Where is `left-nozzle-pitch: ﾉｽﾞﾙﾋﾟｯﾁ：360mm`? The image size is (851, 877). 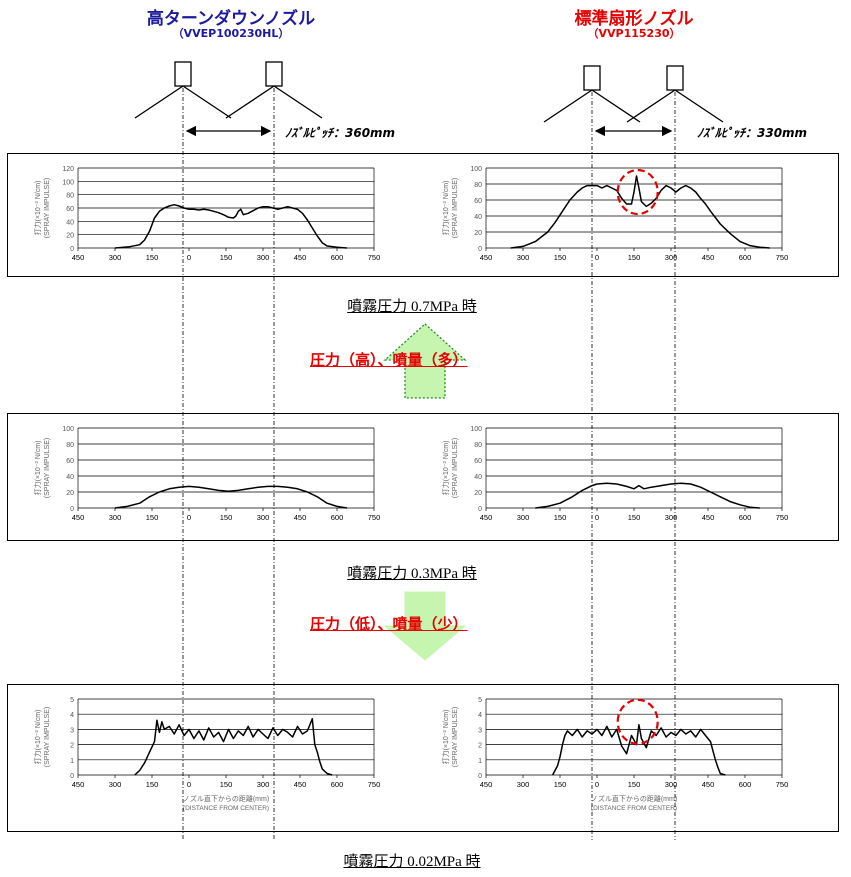
left-nozzle-pitch: ﾉｽﾞﾙﾋﾟｯﾁ：360mm is located at coordinates (340, 133).